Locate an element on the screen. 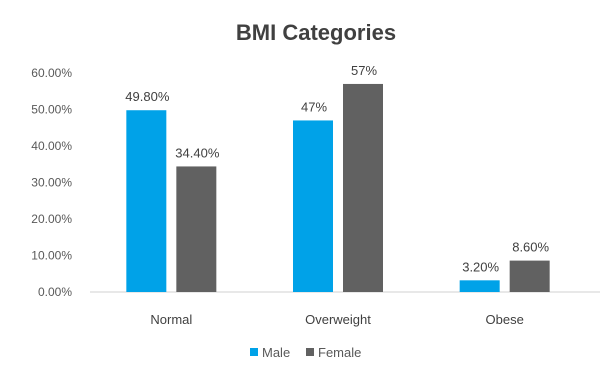  x-category-label: Normal is located at coordinates (171, 319).